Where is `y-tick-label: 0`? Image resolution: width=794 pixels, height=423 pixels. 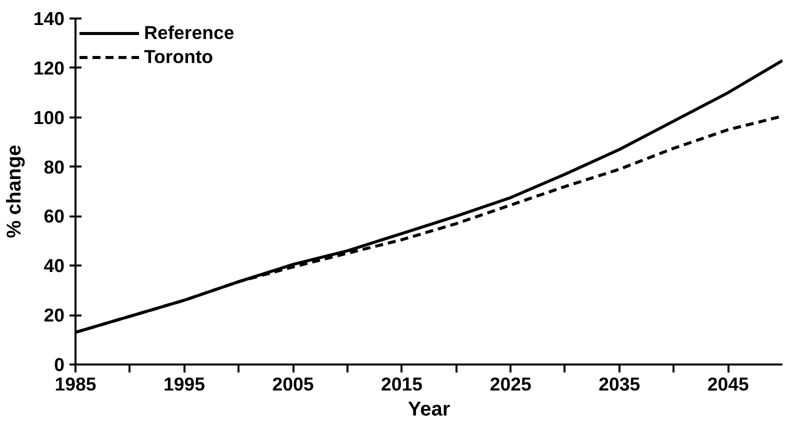 y-tick-label: 0 is located at coordinates (59, 364).